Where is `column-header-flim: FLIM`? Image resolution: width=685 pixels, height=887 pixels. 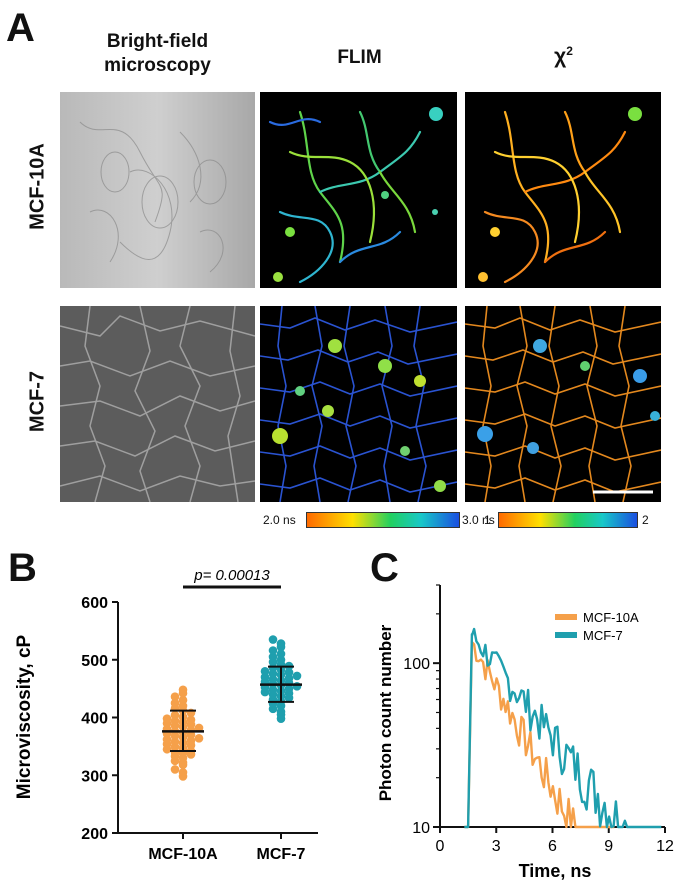 column-header-flim: FLIM is located at coordinates (359, 57).